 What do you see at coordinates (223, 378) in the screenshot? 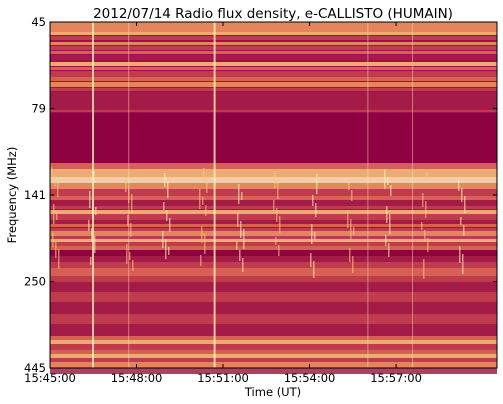
I see `x-tick-label: 15:51:00` at bounding box center [223, 378].